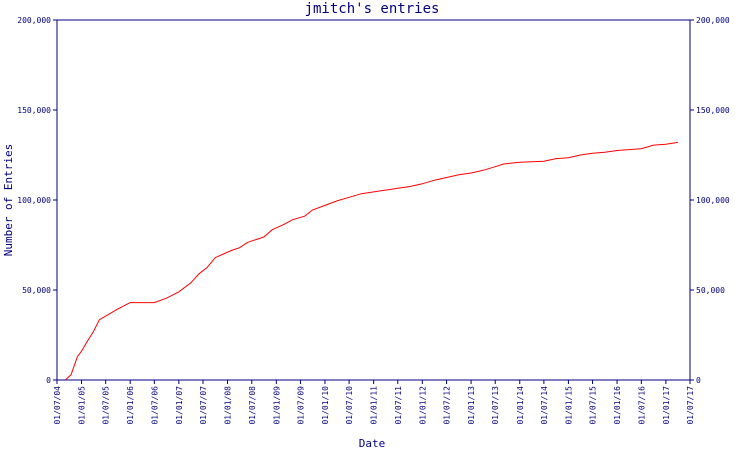  I want to click on x-tick-label: 01/07/16, so click(641, 405).